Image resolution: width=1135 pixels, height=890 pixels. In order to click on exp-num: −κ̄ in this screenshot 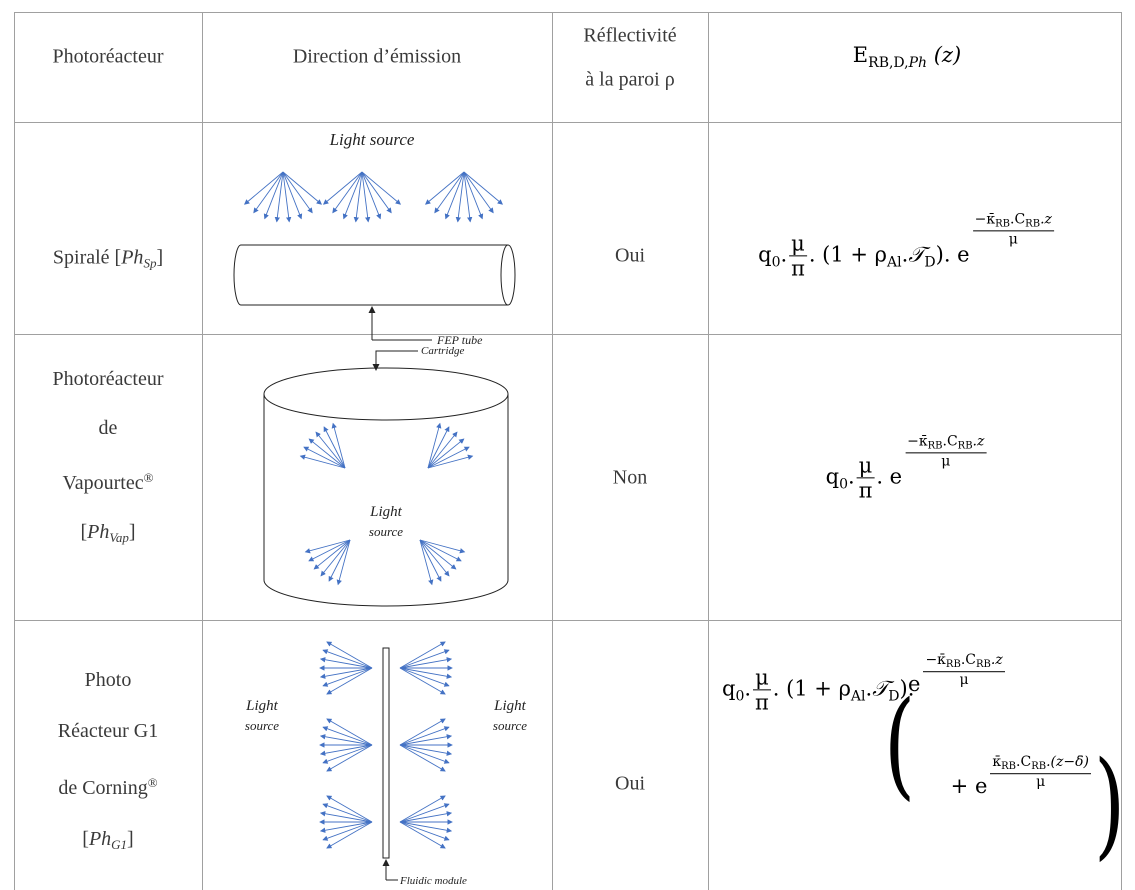, I will do `click(935, 660)`.